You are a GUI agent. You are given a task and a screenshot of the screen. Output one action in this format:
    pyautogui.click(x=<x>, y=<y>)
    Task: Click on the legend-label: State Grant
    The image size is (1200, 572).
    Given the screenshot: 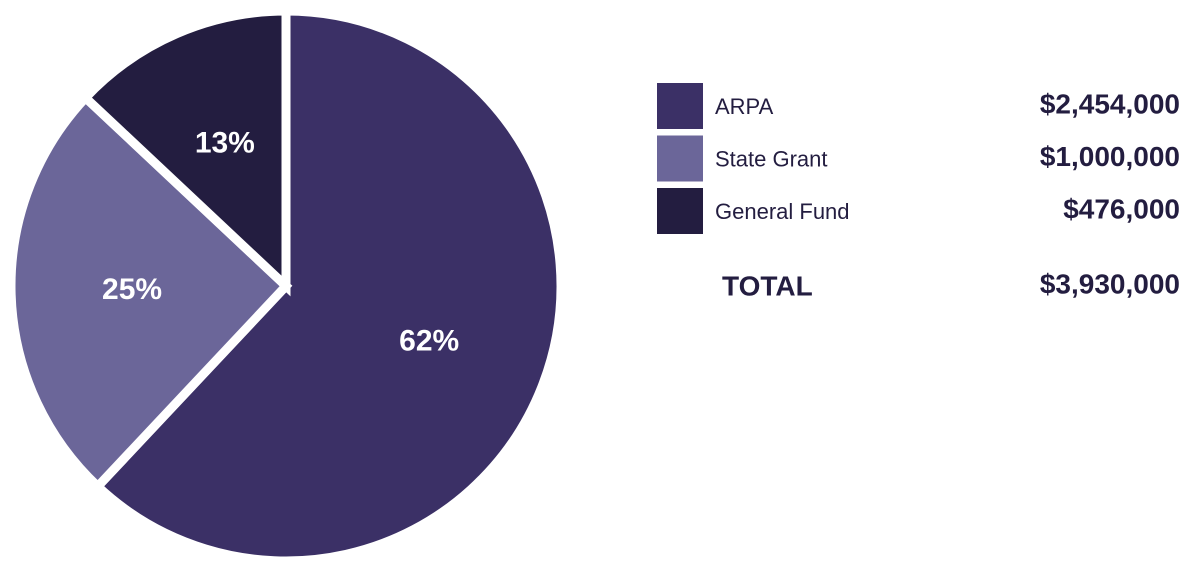 What is the action you would take?
    pyautogui.click(x=771, y=158)
    